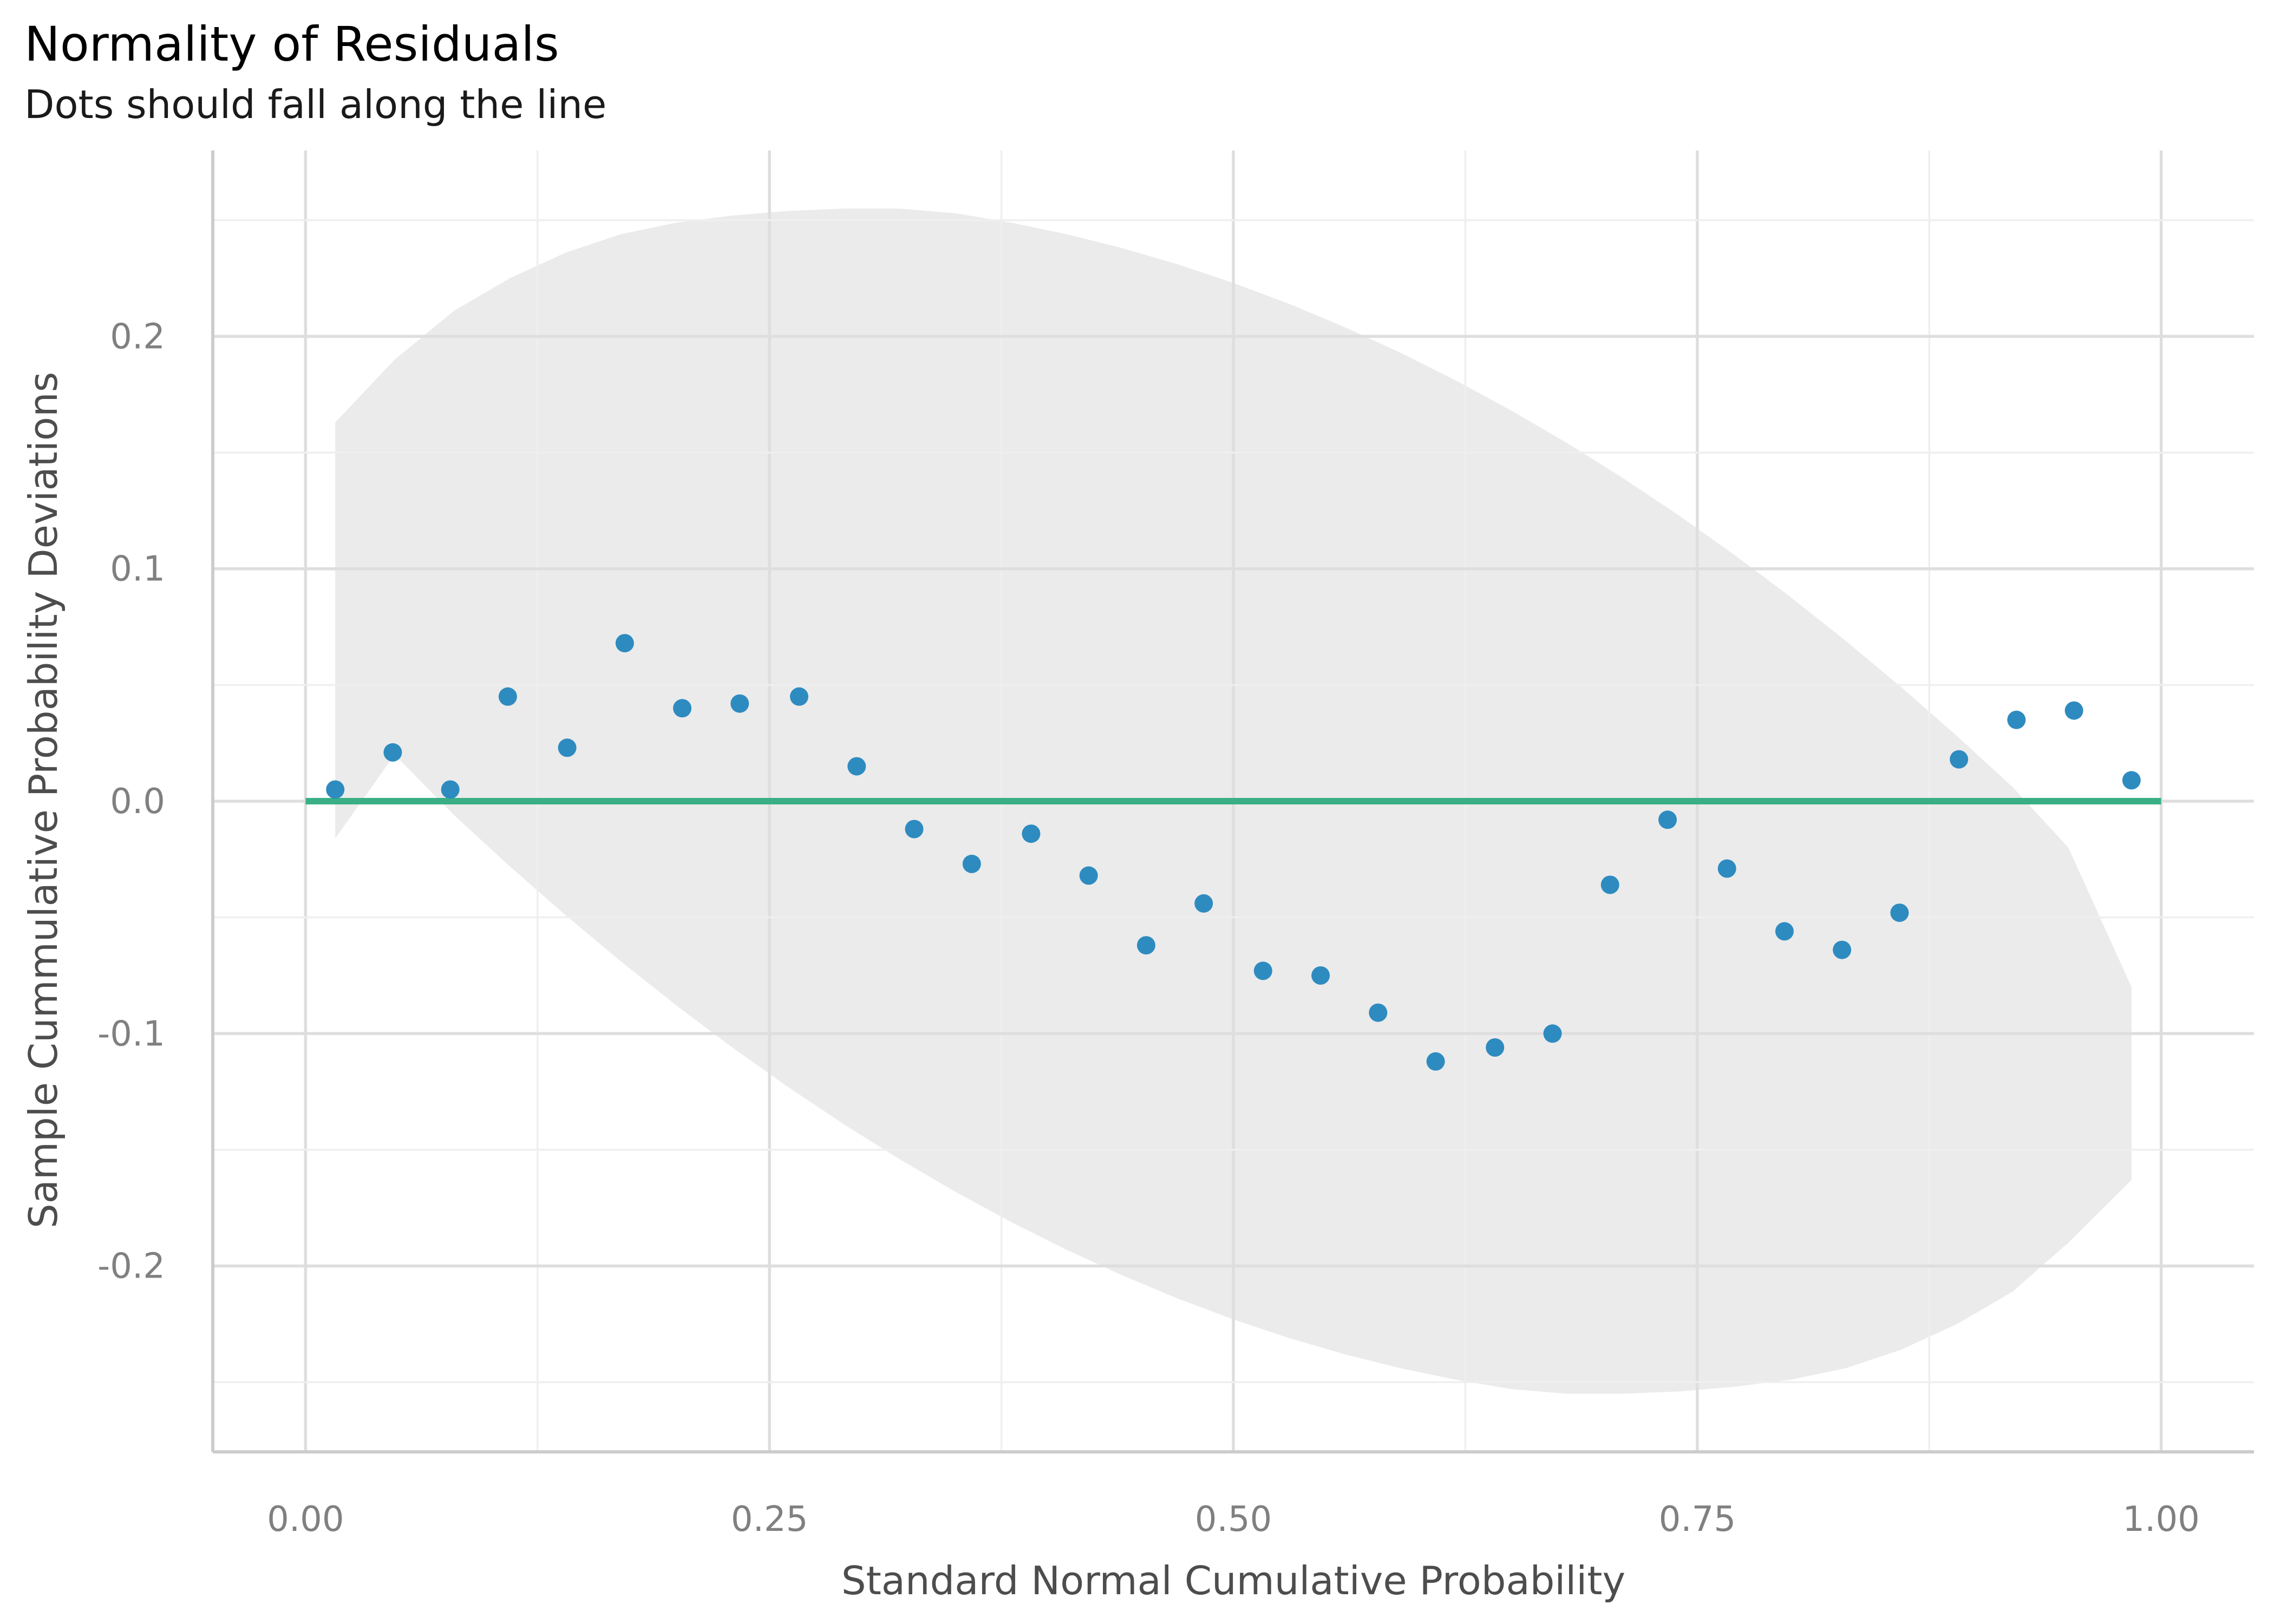 Image resolution: width=2274 pixels, height=1624 pixels. What do you see at coordinates (769, 1519) in the screenshot?
I see `x-tick-label: 0.25` at bounding box center [769, 1519].